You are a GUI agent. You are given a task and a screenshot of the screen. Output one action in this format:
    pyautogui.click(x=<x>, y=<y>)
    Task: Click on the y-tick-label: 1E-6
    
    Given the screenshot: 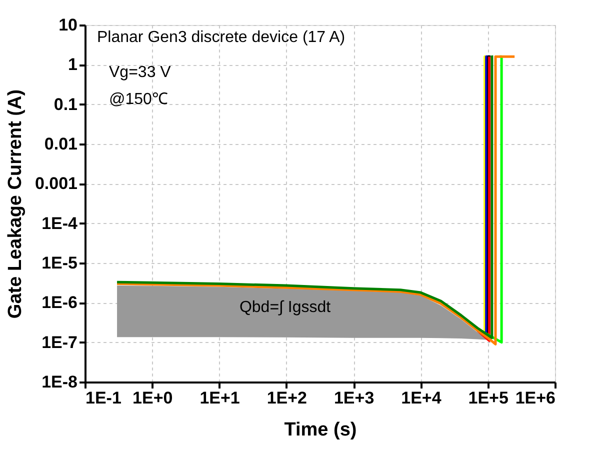 What is the action you would take?
    pyautogui.click(x=60, y=302)
    